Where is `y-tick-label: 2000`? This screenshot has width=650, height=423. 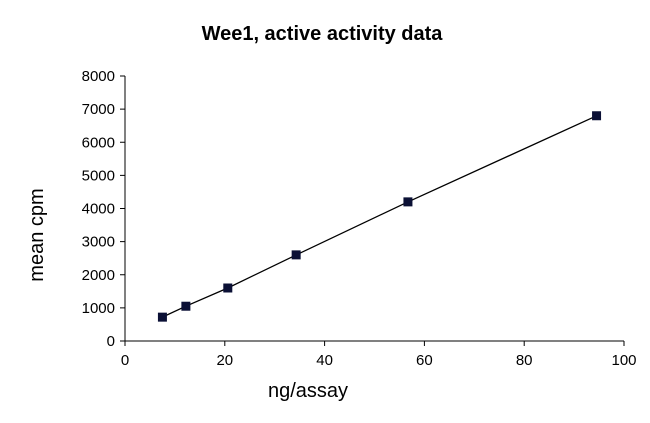
y-tick-label: 2000 is located at coordinates (98, 275).